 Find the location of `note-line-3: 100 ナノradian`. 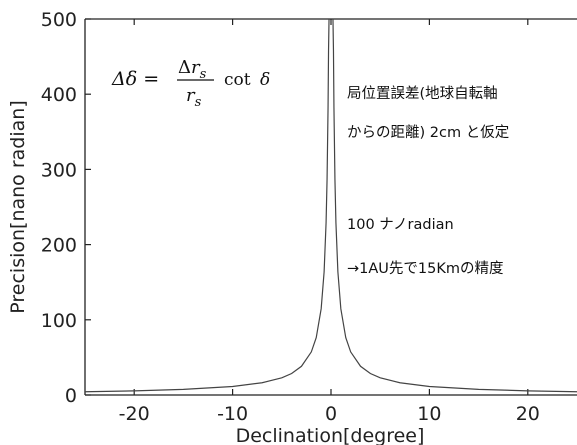

note-line-3: 100 ナノradian is located at coordinates (400, 225).